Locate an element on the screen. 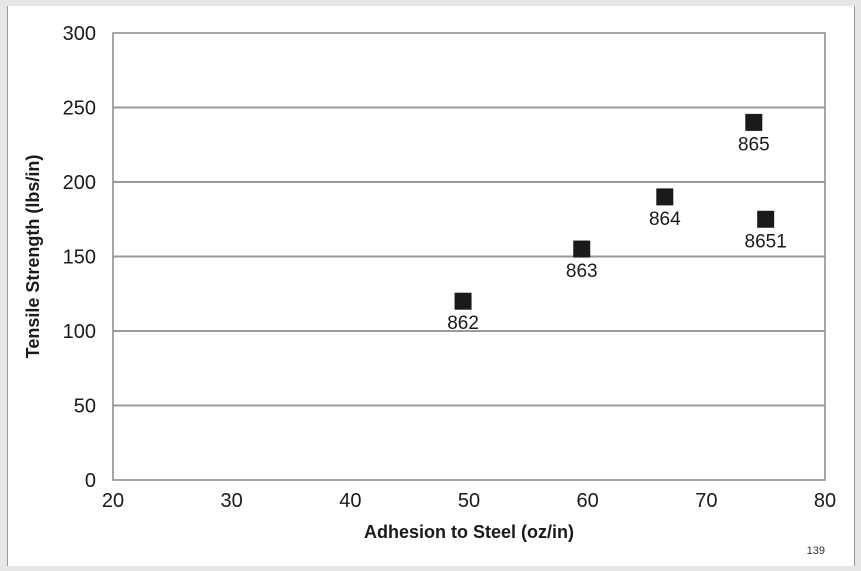 Image resolution: width=861 pixels, height=571 pixels. x-tick-label: 40 is located at coordinates (350, 501).